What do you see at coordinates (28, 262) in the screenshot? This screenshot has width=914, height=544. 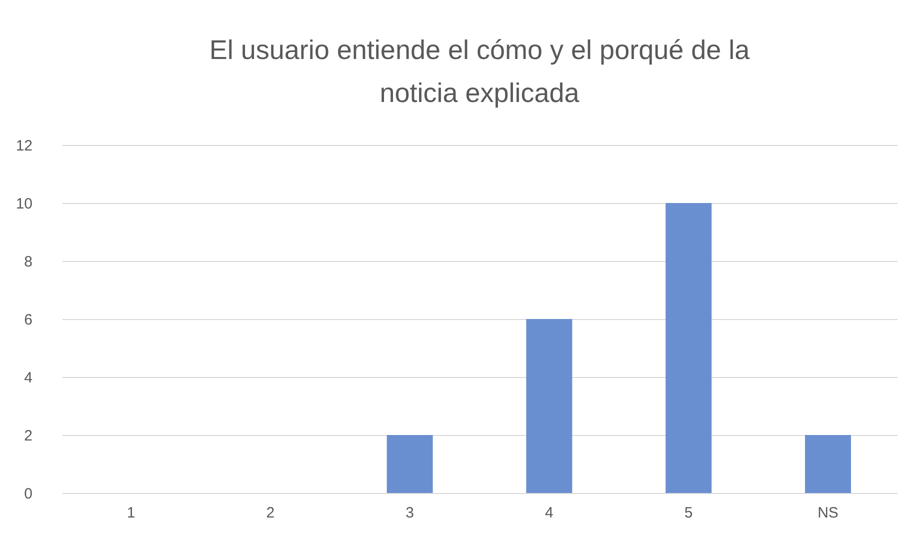 I see `y-tick-label: 8` at bounding box center [28, 262].